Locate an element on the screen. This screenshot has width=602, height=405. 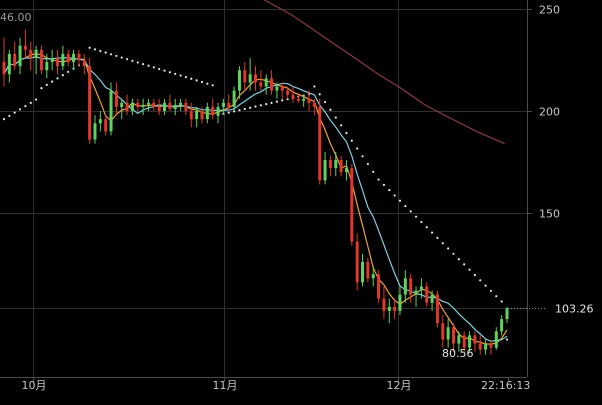
x-tick-label: 12月 is located at coordinates (399, 385).